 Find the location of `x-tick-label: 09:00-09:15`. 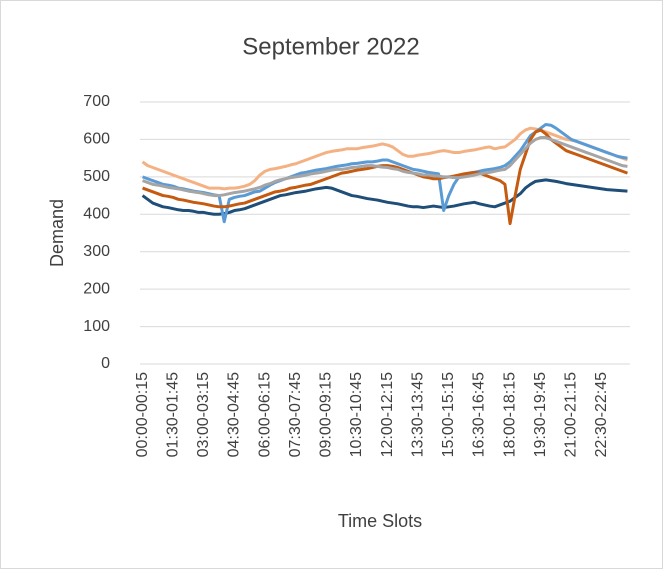

x-tick-label: 09:00-09:15 is located at coordinates (326, 415).